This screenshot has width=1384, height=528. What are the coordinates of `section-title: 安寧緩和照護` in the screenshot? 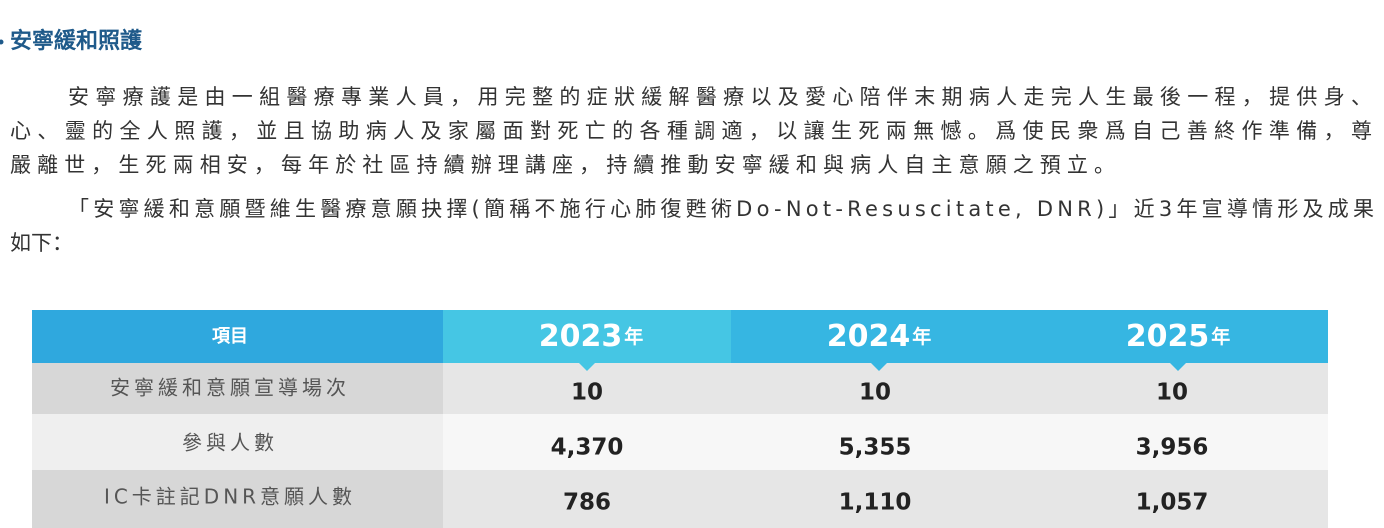 It's located at (76, 41).